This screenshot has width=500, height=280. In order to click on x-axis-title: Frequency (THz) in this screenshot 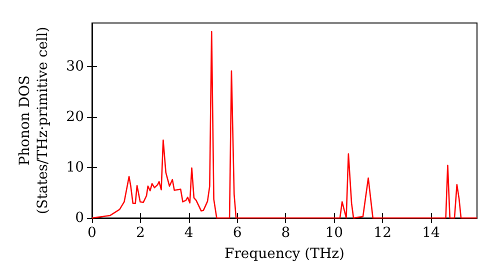, I will do `click(284, 254)`.